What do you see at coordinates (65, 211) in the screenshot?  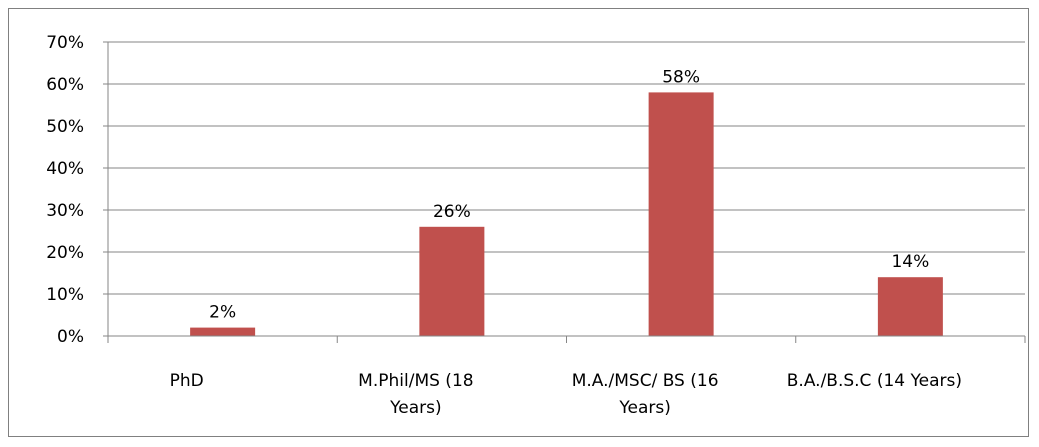 I see `y-tick-label: 30%` at bounding box center [65, 211].